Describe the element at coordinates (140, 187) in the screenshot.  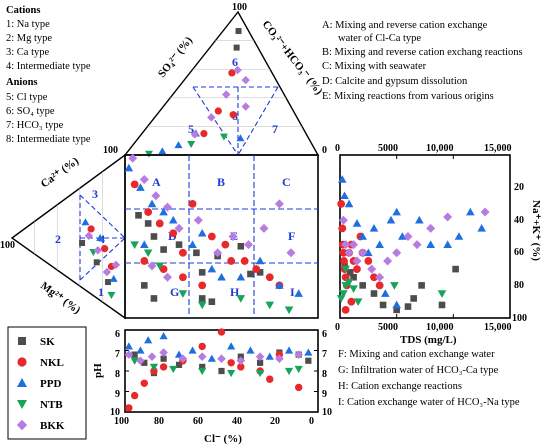
I see `square-point-ppd` at that location.